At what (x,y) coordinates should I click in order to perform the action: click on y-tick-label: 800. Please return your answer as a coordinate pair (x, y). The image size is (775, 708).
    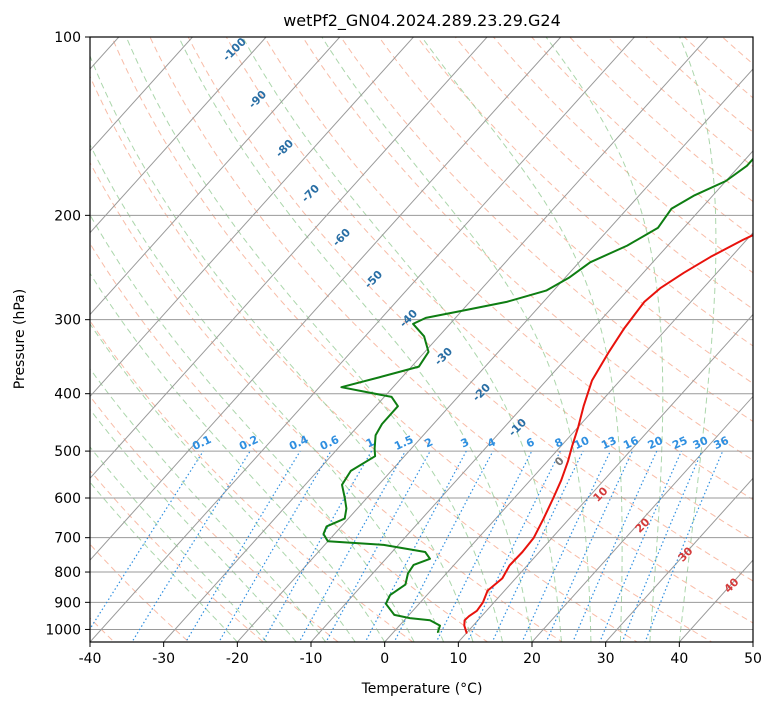
    Looking at the image, I should click on (67, 573).